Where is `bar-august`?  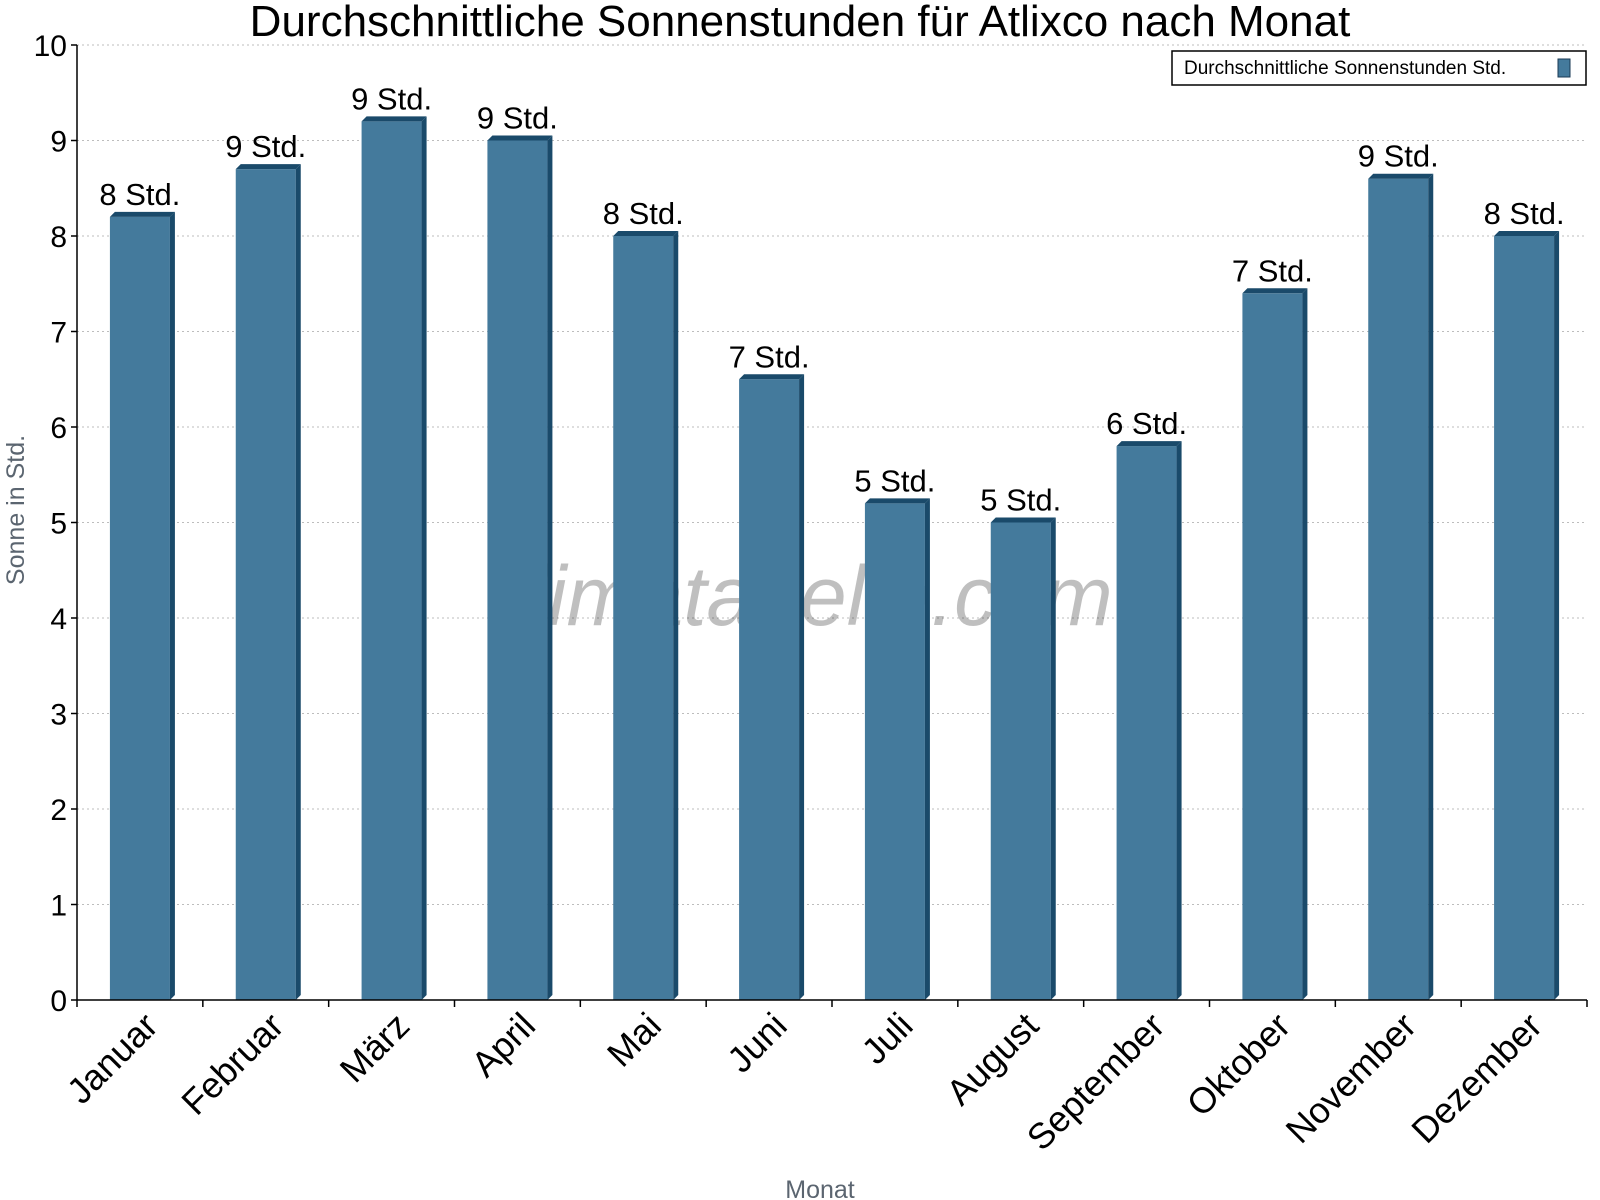
bar-august is located at coordinates (1023, 758).